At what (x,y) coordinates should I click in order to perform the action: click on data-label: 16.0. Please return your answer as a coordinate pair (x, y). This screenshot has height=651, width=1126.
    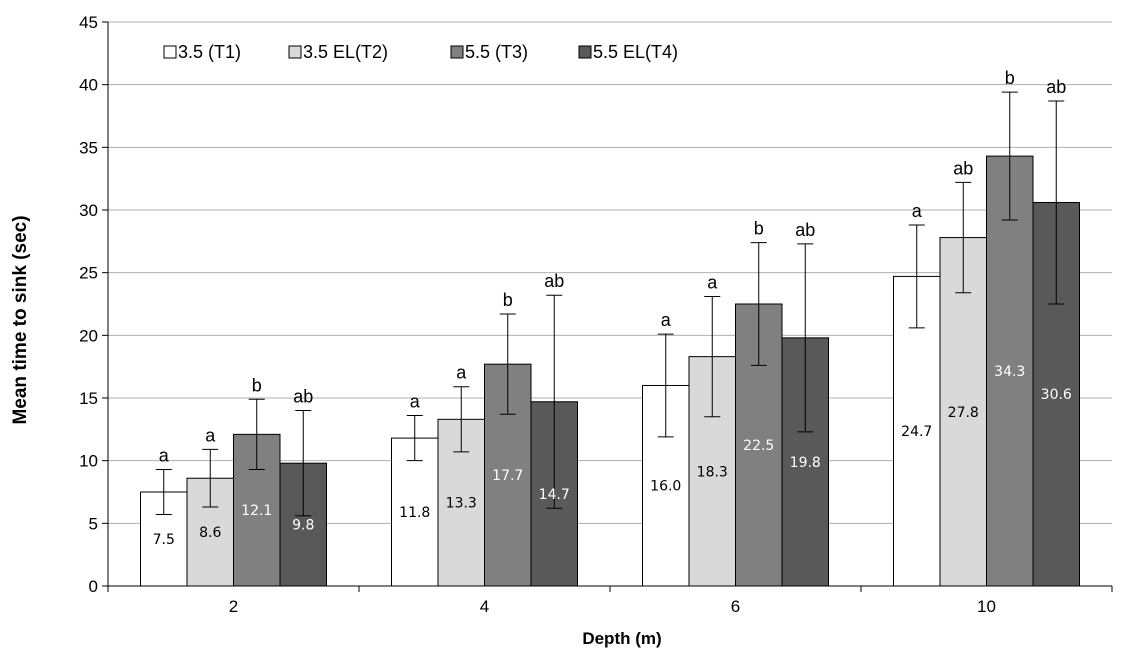
    Looking at the image, I should click on (665, 487).